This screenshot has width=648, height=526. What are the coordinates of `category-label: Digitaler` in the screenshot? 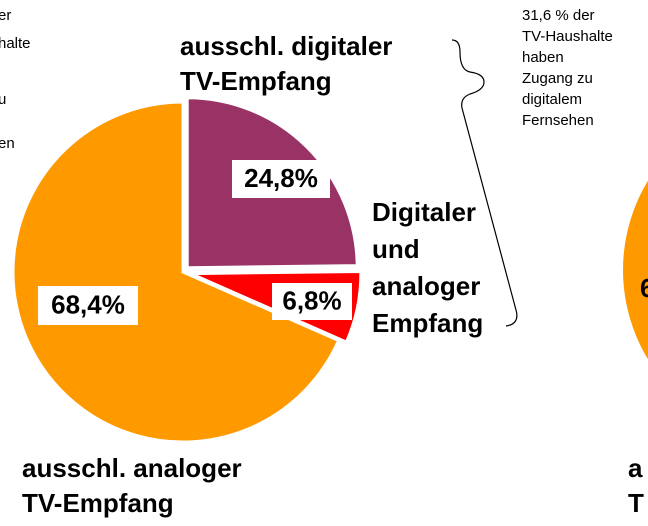 It's located at (424, 212).